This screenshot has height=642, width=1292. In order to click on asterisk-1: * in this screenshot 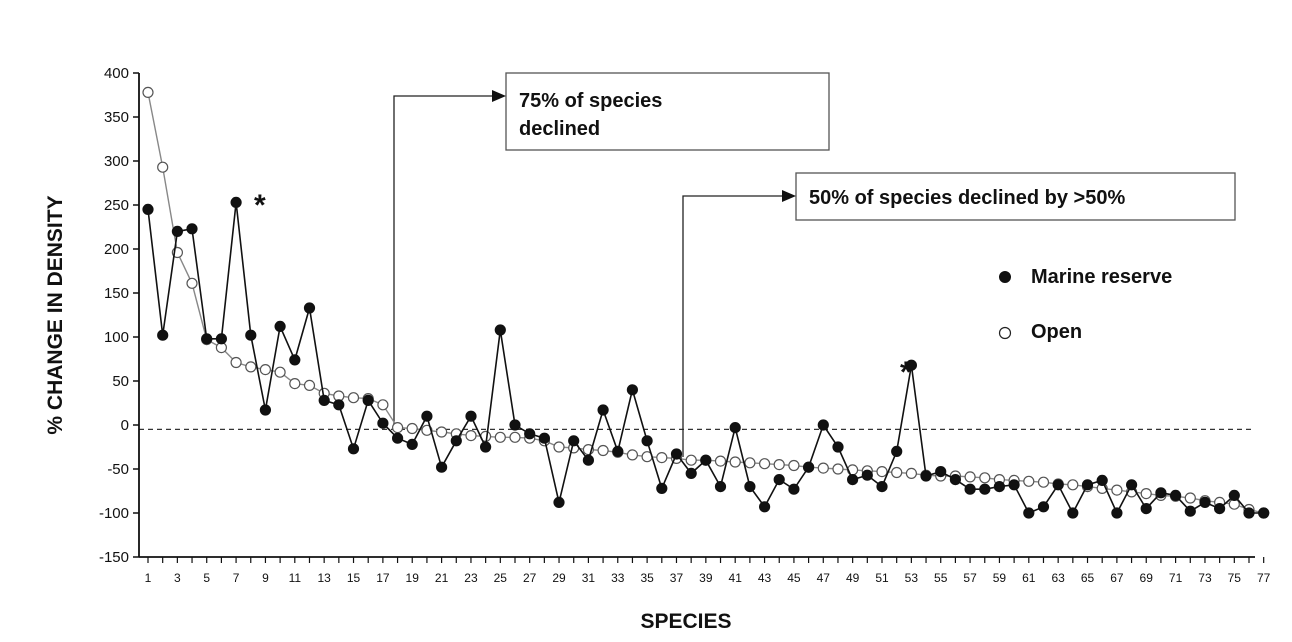, I will do `click(260, 205)`.